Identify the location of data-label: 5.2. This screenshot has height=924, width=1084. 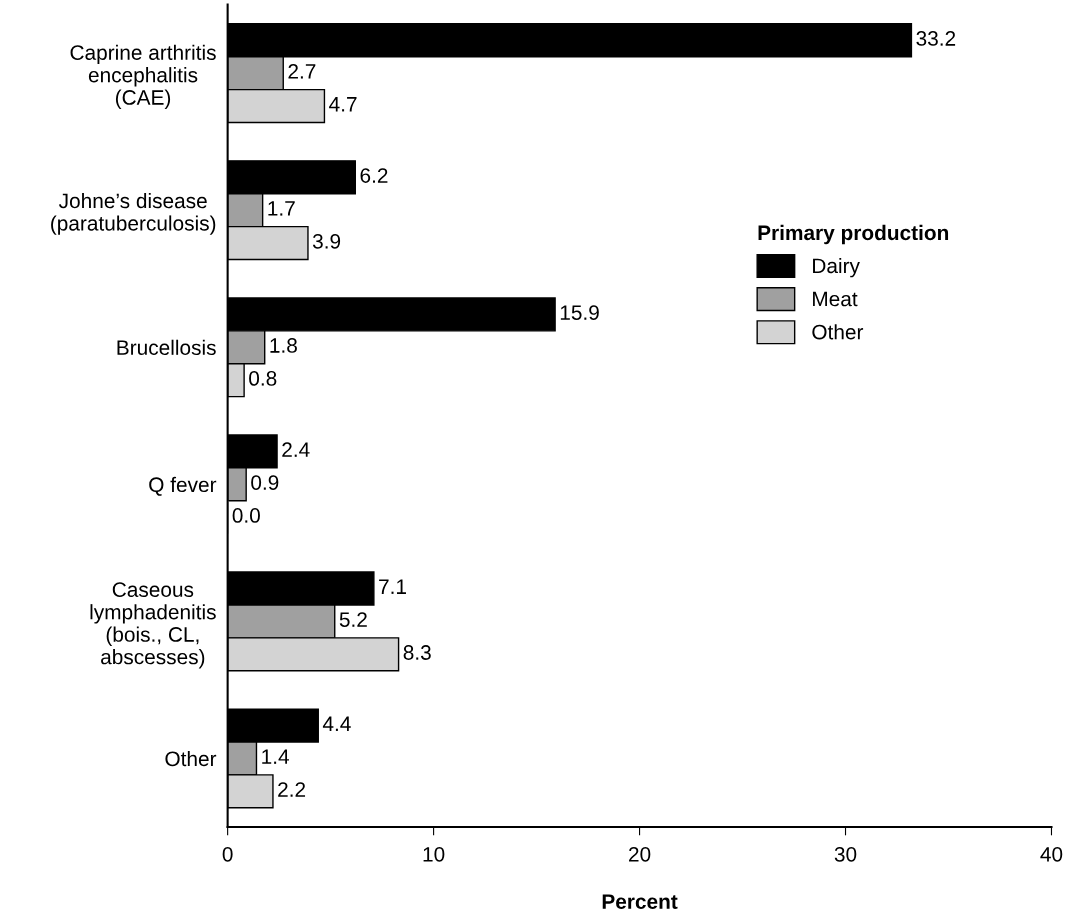
(353, 619).